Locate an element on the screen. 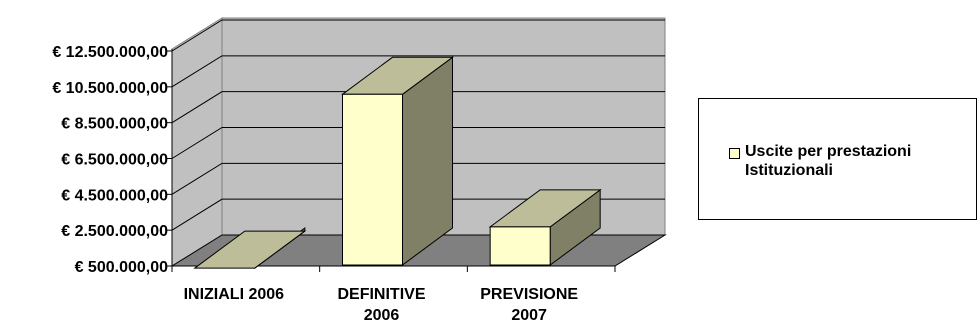 The image size is (979, 332). legend-label: Uscite per prestazioni Istituzionali is located at coordinates (860, 161).